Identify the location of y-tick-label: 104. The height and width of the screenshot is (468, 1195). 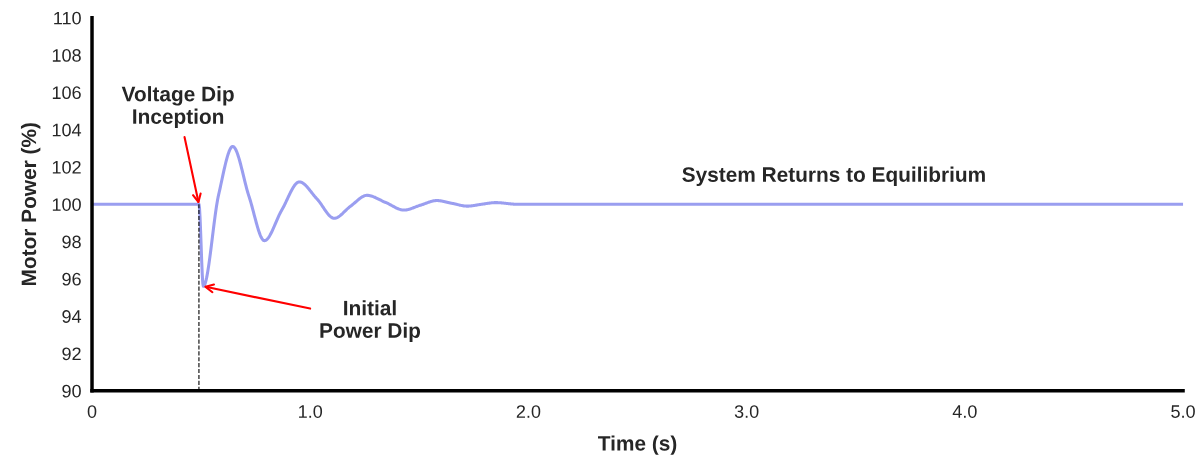
(67, 130).